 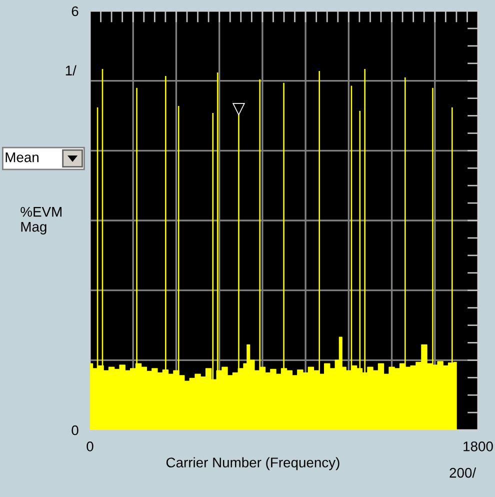 What do you see at coordinates (41, 220) in the screenshot?
I see `y-axis-title: %EVM Mag` at bounding box center [41, 220].